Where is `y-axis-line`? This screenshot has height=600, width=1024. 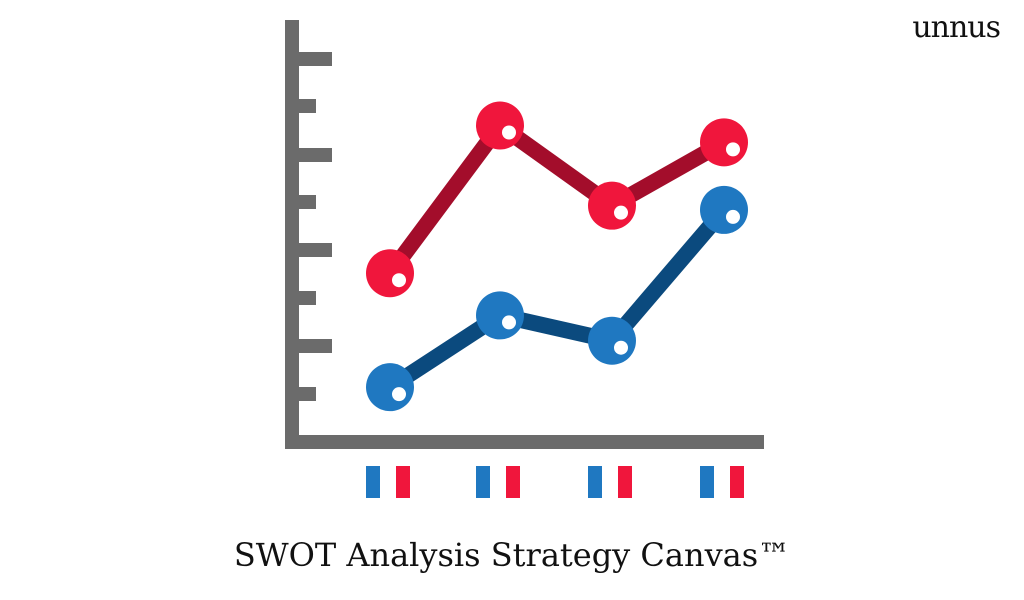 y-axis-line is located at coordinates (292, 234).